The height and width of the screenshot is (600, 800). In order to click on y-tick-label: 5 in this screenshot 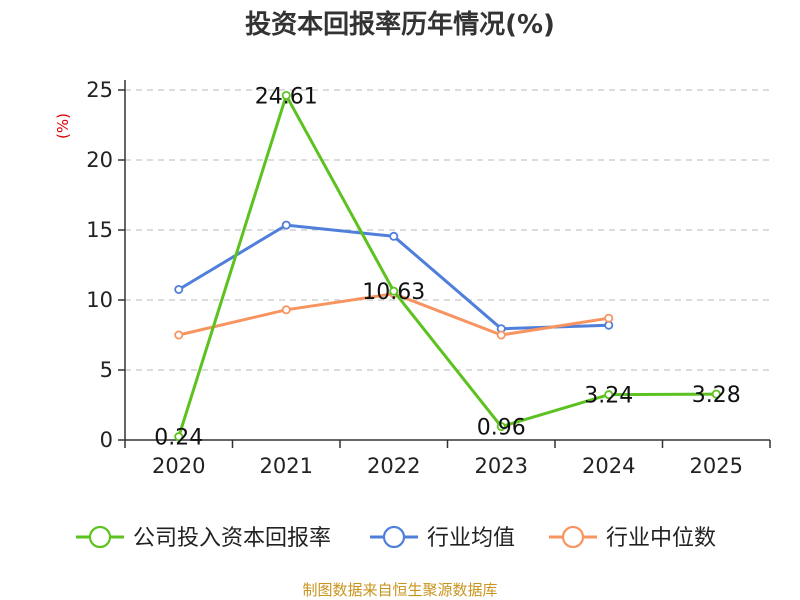, I will do `click(106, 370)`.